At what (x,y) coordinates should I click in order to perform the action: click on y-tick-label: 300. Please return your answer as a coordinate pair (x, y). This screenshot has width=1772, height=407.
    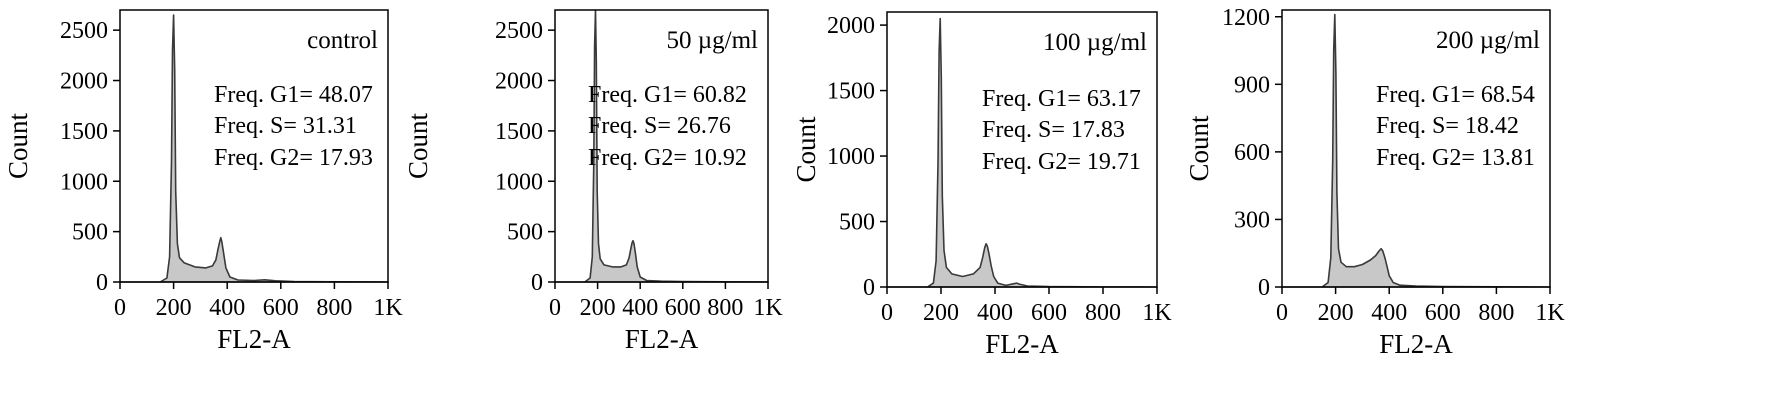
    Looking at the image, I should click on (1252, 220).